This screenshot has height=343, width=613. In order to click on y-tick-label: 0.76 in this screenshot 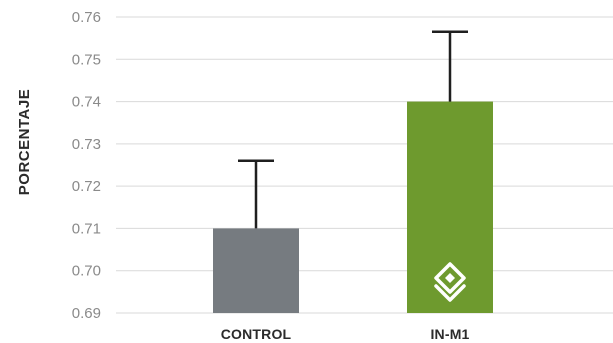, I will do `click(86, 17)`.